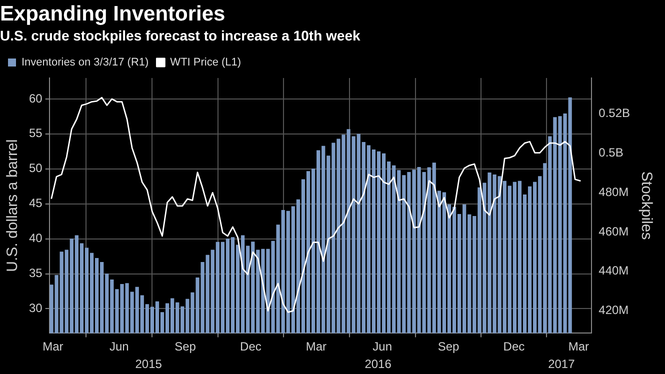 Image resolution: width=665 pixels, height=374 pixels. Describe the element at coordinates (35, 203) in the screenshot. I see `y-tick-label: 45` at that location.